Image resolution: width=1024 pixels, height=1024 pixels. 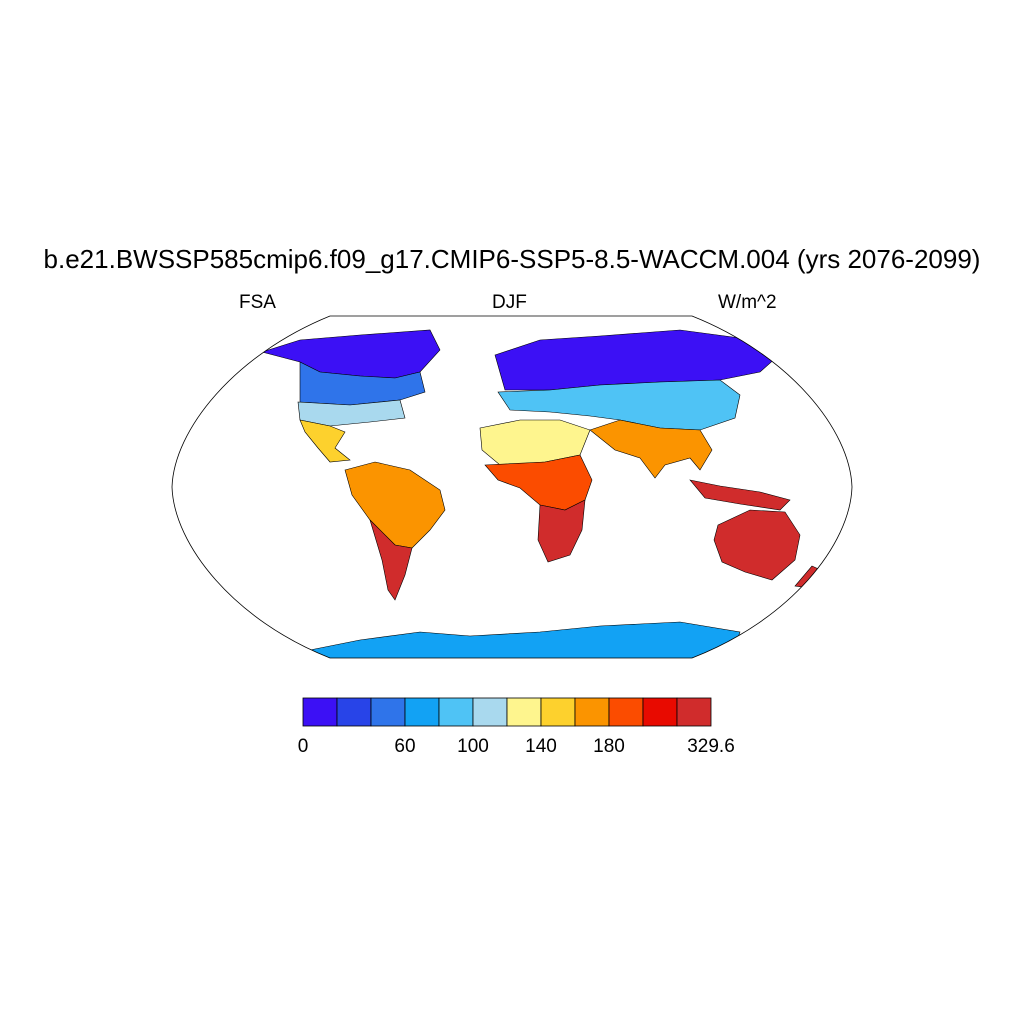 What do you see at coordinates (561, 531) in the screenshot?
I see `land-africa-south` at bounding box center [561, 531].